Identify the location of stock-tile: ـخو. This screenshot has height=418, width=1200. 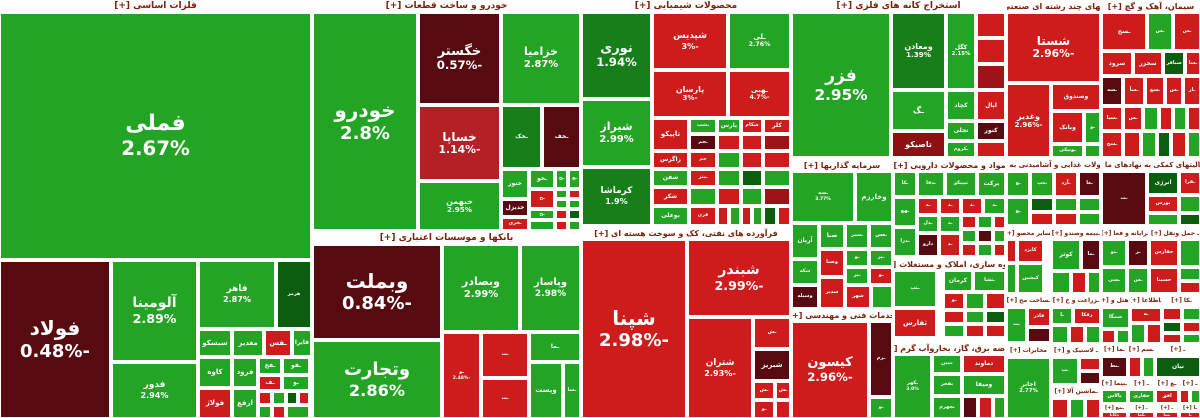
(542, 179).